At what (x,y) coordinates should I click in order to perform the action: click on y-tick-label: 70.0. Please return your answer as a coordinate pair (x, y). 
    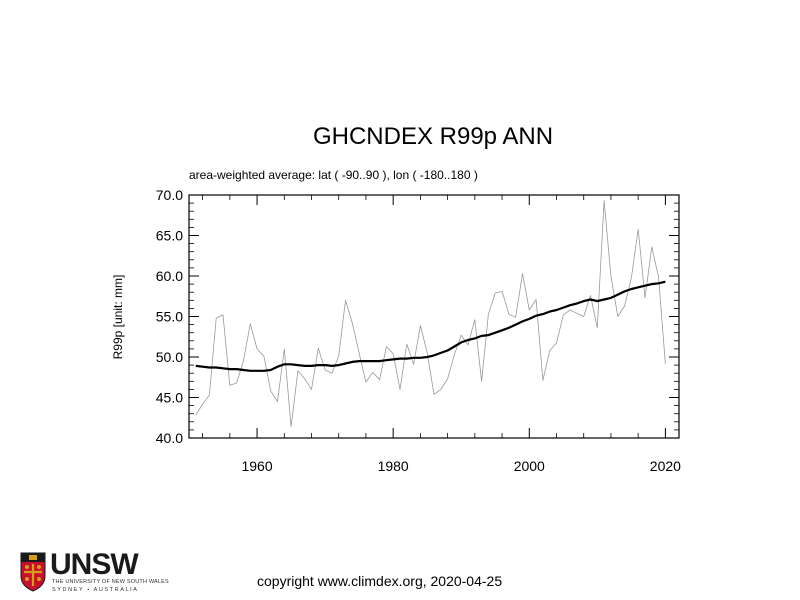
    Looking at the image, I should click on (169, 195).